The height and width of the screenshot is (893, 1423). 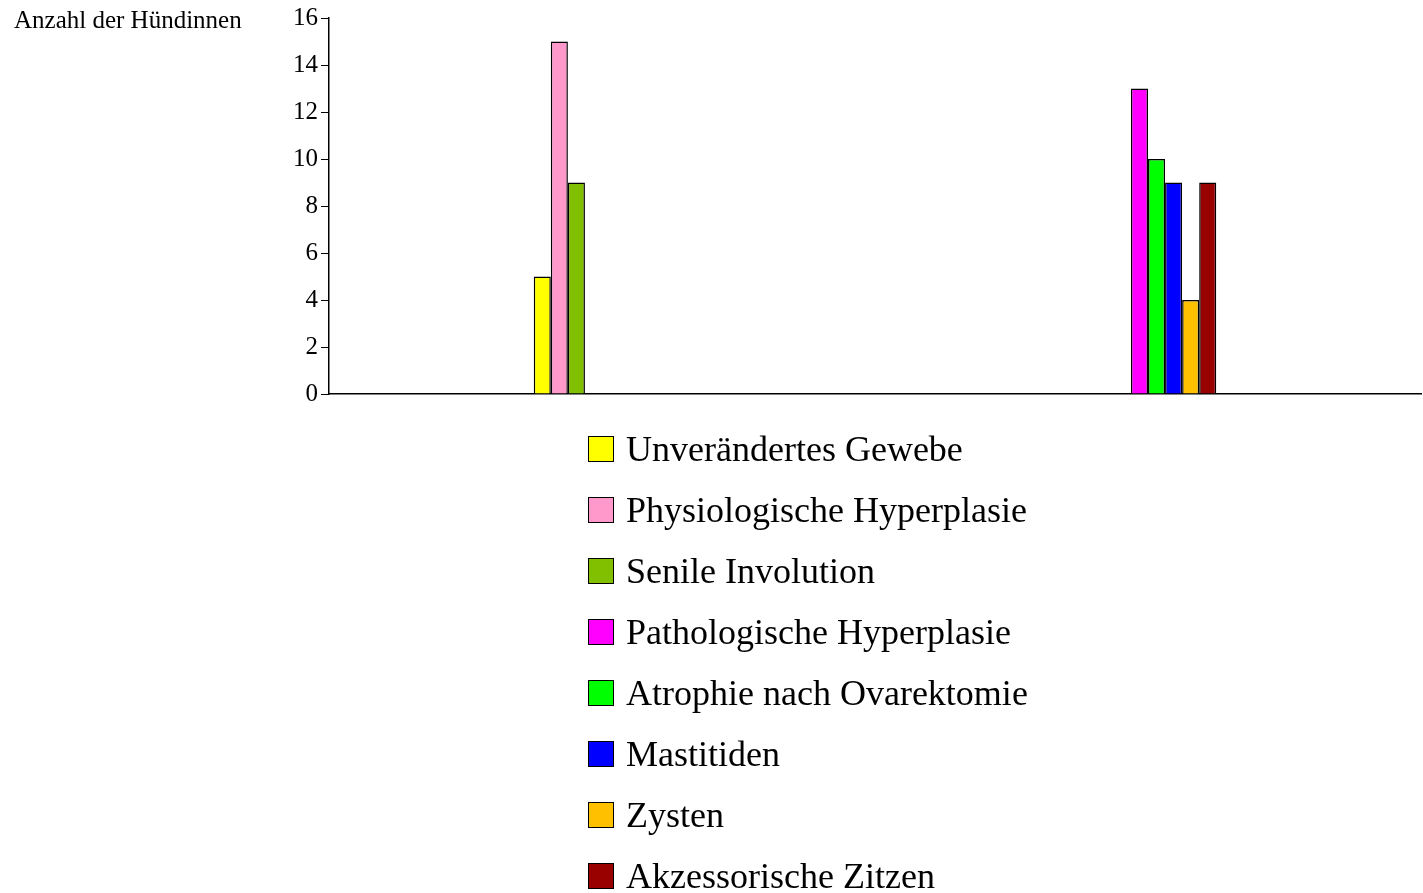 What do you see at coordinates (306, 63) in the screenshot?
I see `y-tick-label: 14` at bounding box center [306, 63].